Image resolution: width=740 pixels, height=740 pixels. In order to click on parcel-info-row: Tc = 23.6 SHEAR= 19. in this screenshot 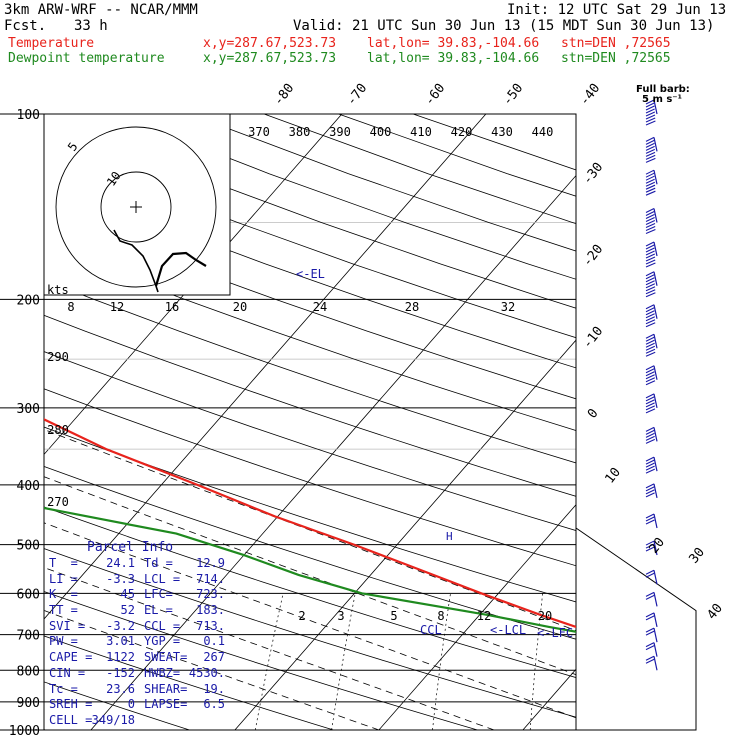, I will do `click(135, 690)`.